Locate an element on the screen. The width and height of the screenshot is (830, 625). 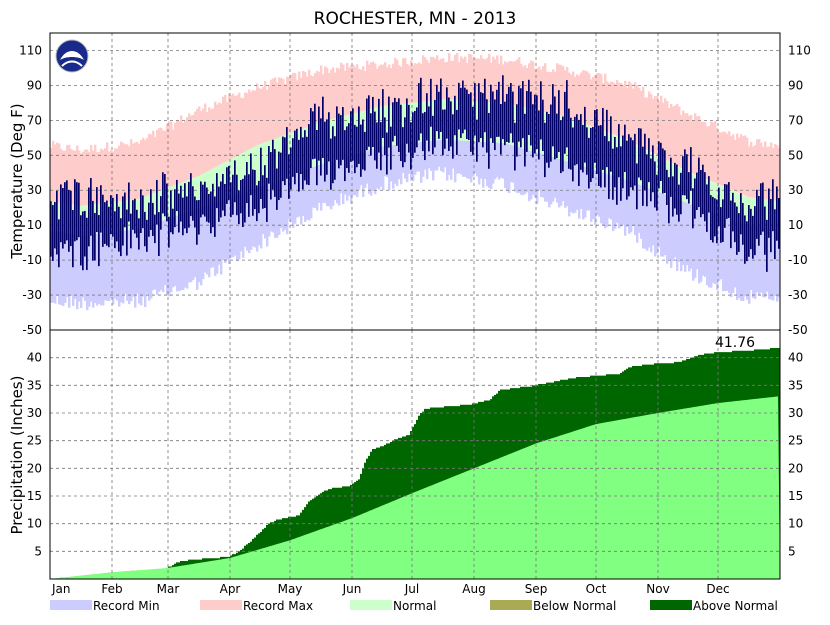
precipitation-tick-label-right: 40 is located at coordinates (795, 358).